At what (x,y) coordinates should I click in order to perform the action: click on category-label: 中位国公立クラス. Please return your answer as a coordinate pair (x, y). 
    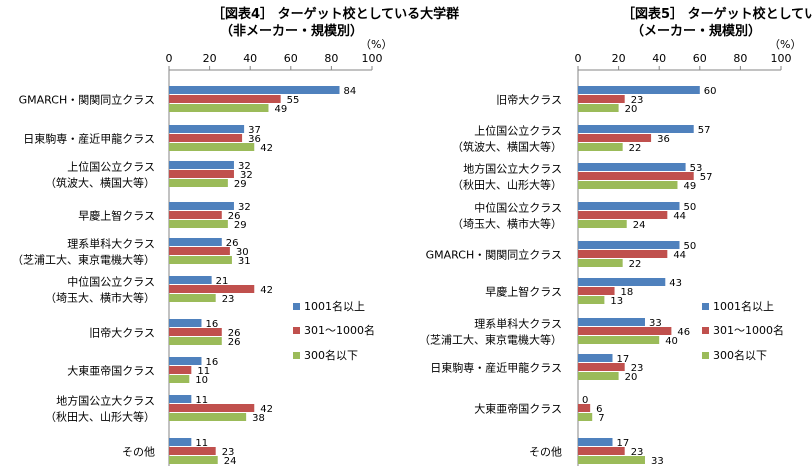
    Looking at the image, I should click on (111, 282).